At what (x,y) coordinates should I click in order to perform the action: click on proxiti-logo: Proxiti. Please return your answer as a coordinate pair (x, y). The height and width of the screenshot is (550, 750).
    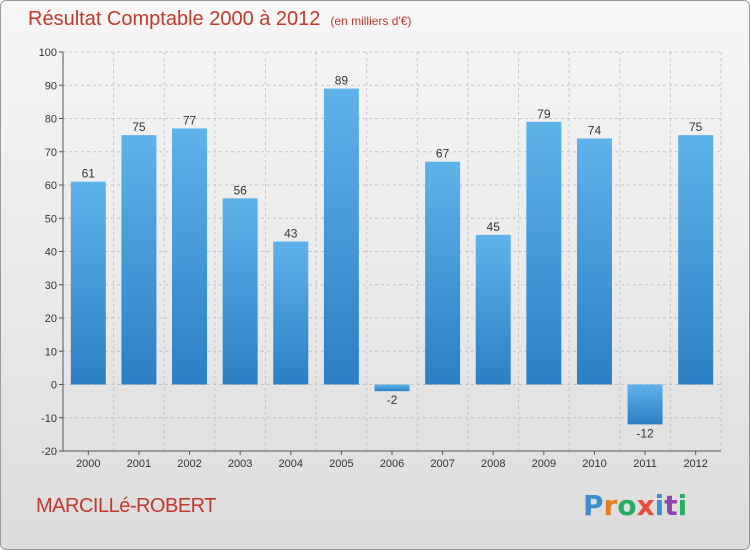
    Looking at the image, I should click on (635, 505).